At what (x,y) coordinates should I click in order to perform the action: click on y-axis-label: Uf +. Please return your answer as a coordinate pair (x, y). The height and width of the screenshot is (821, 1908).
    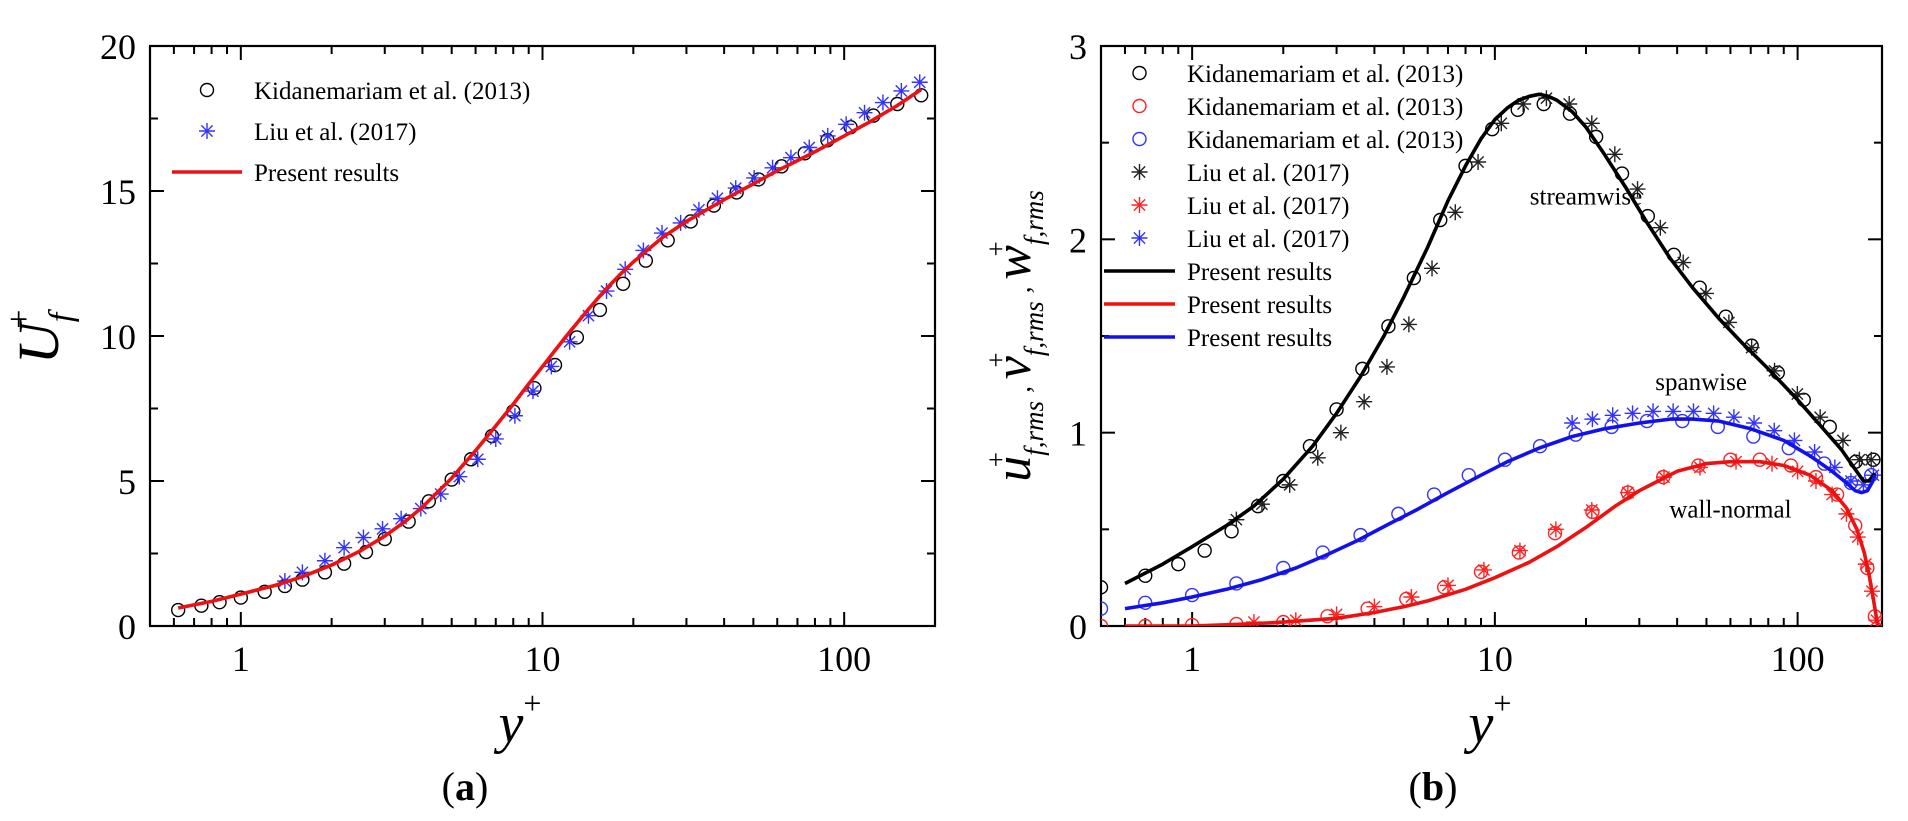
    Looking at the image, I should click on (40, 336).